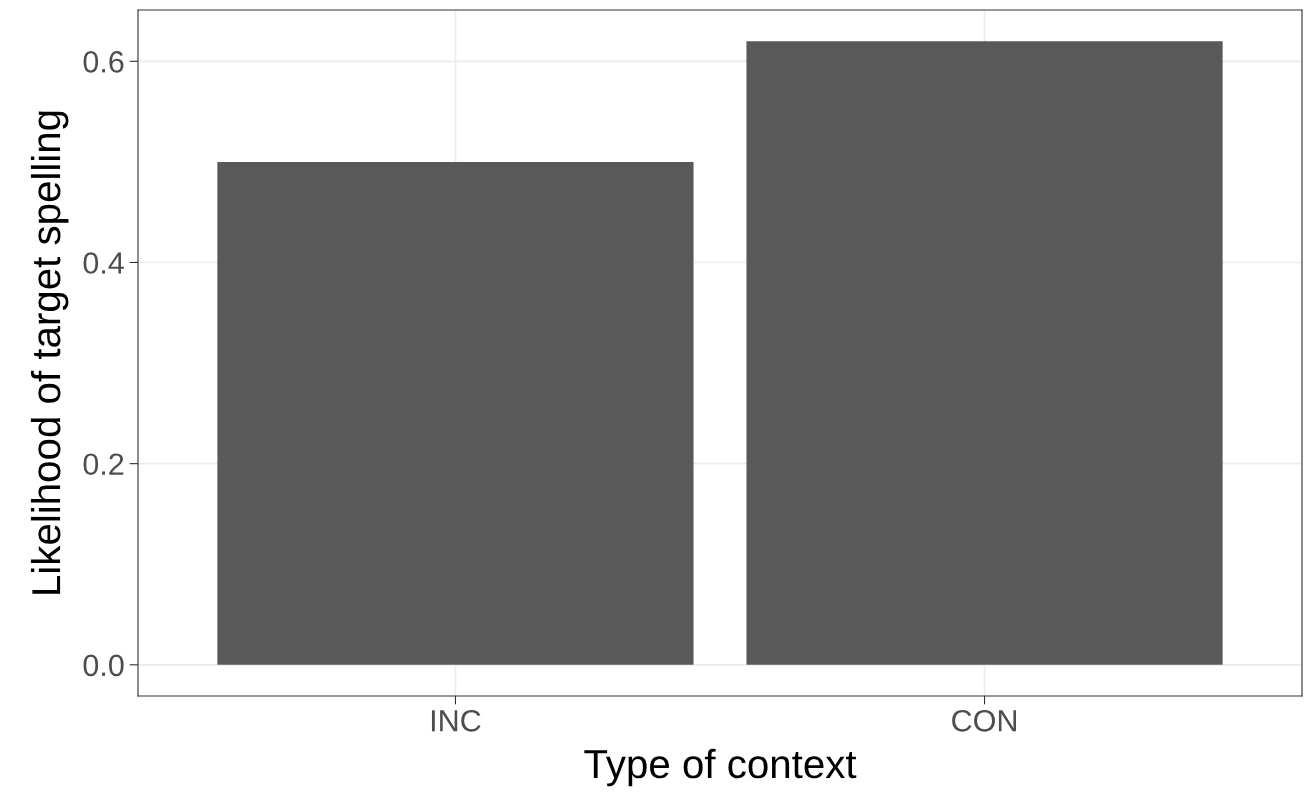  I want to click on y-tick-label: 0.0, so click(103, 665).